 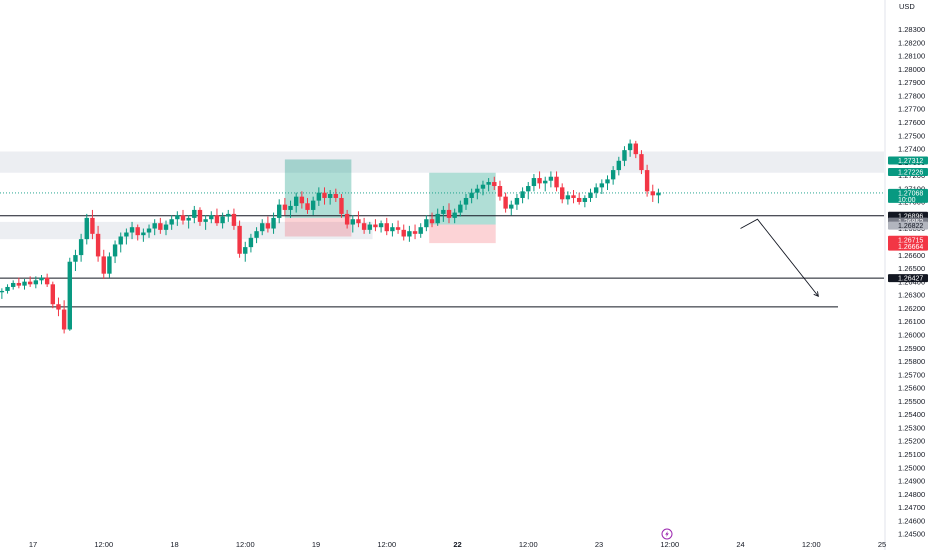 What do you see at coordinates (907, 6) in the screenshot?
I see `currency-label: USD` at bounding box center [907, 6].